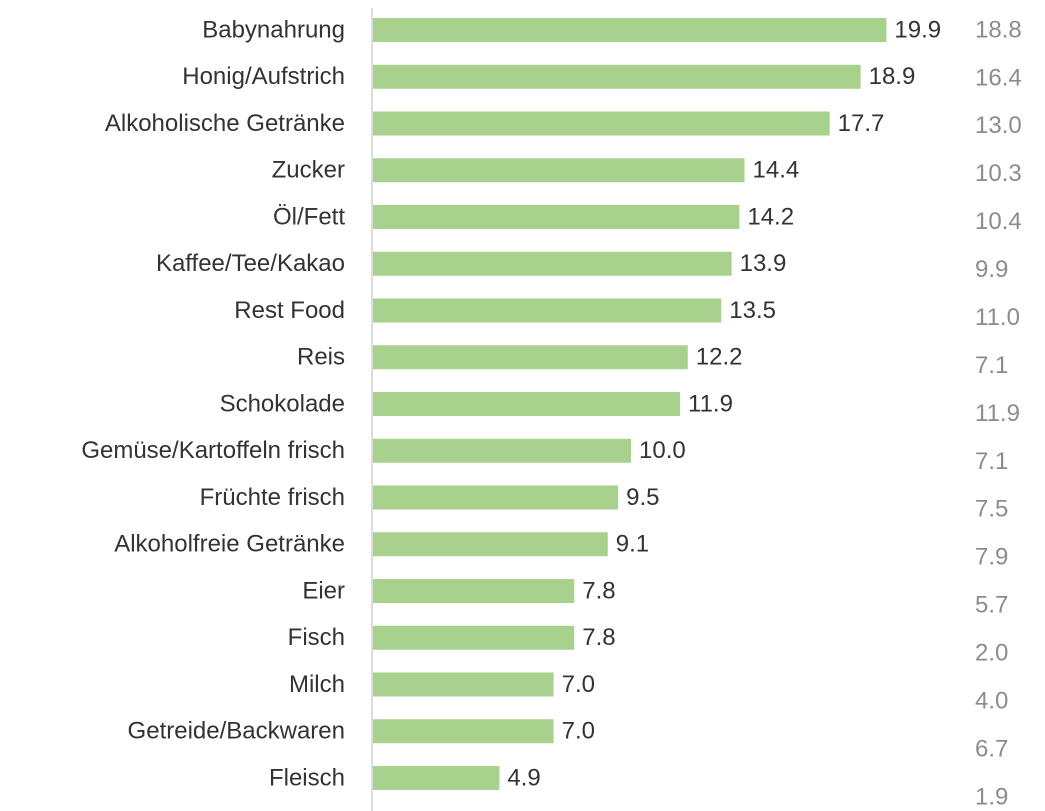  I want to click on category-label: Früchte frisch, so click(272, 497).